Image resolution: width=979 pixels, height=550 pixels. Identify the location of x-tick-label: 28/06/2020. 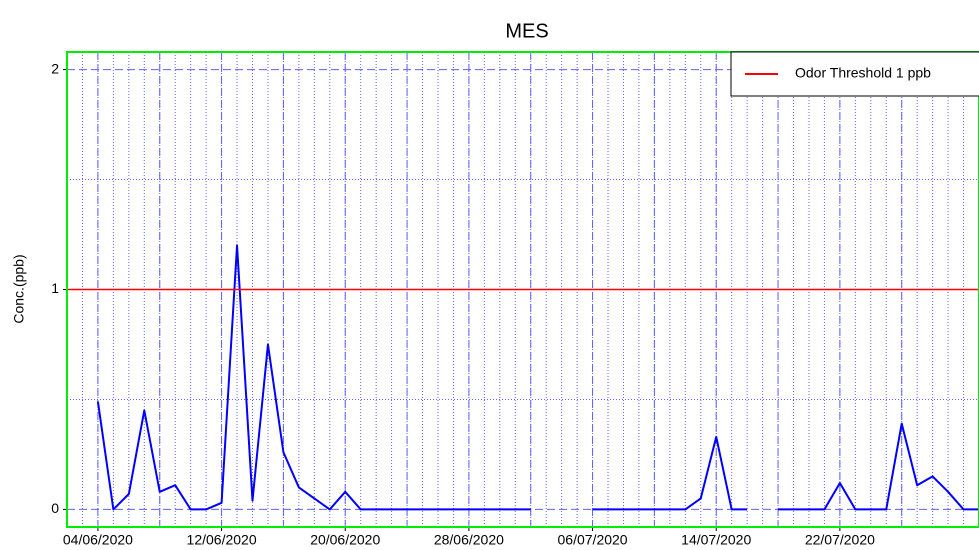
(469, 540).